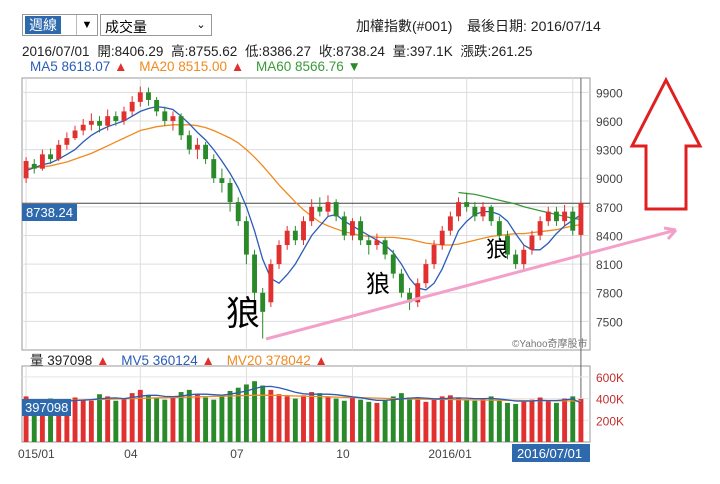 This screenshot has height=484, width=720. What do you see at coordinates (471, 284) in the screenshot?
I see `pink-trend-line` at bounding box center [471, 284].